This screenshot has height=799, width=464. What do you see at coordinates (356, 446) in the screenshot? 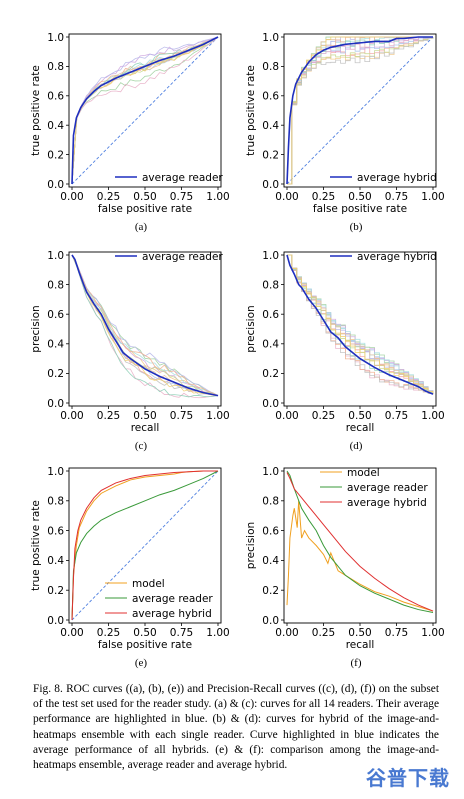
I see `panel-label: (d)` at bounding box center [356, 446].